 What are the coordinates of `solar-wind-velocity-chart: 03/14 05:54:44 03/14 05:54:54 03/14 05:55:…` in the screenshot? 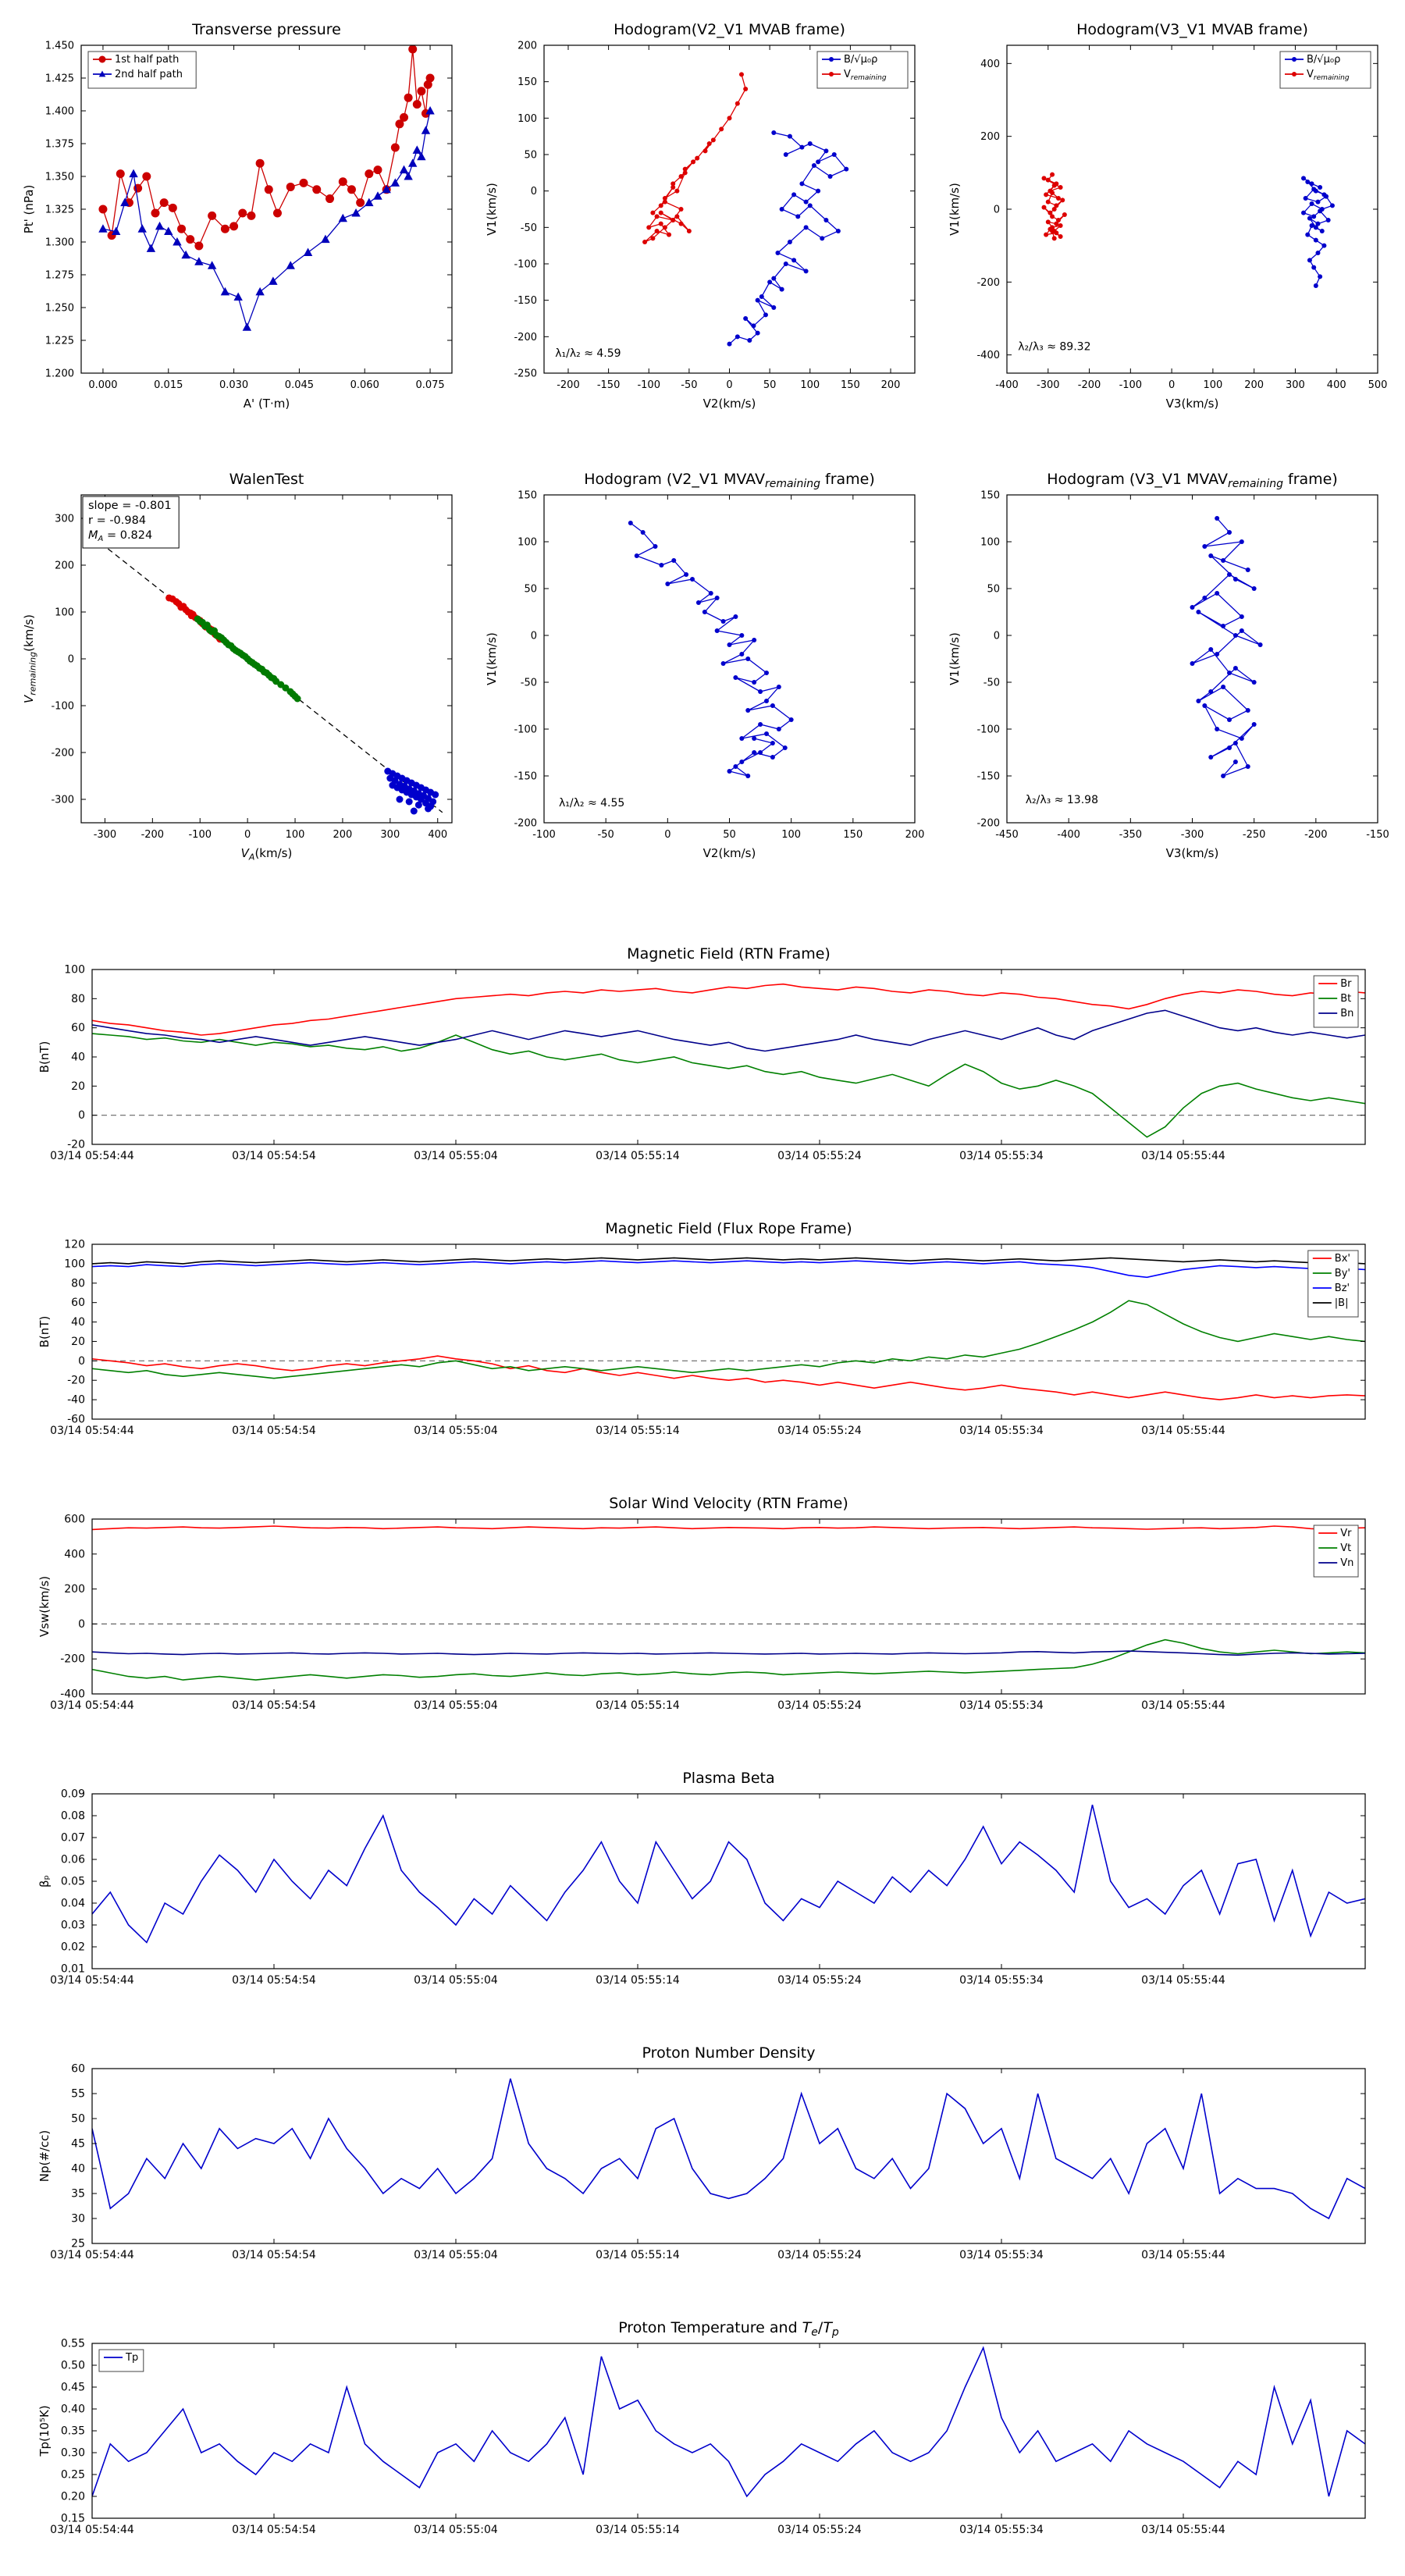 It's located at (702, 1603).